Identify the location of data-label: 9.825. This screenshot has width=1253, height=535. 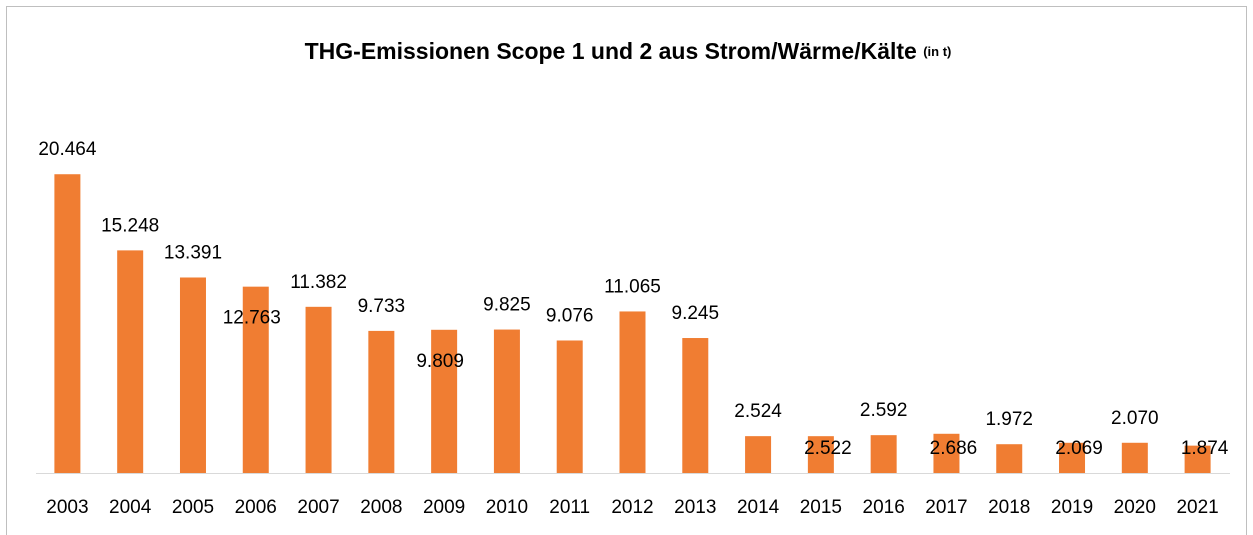
(507, 305).